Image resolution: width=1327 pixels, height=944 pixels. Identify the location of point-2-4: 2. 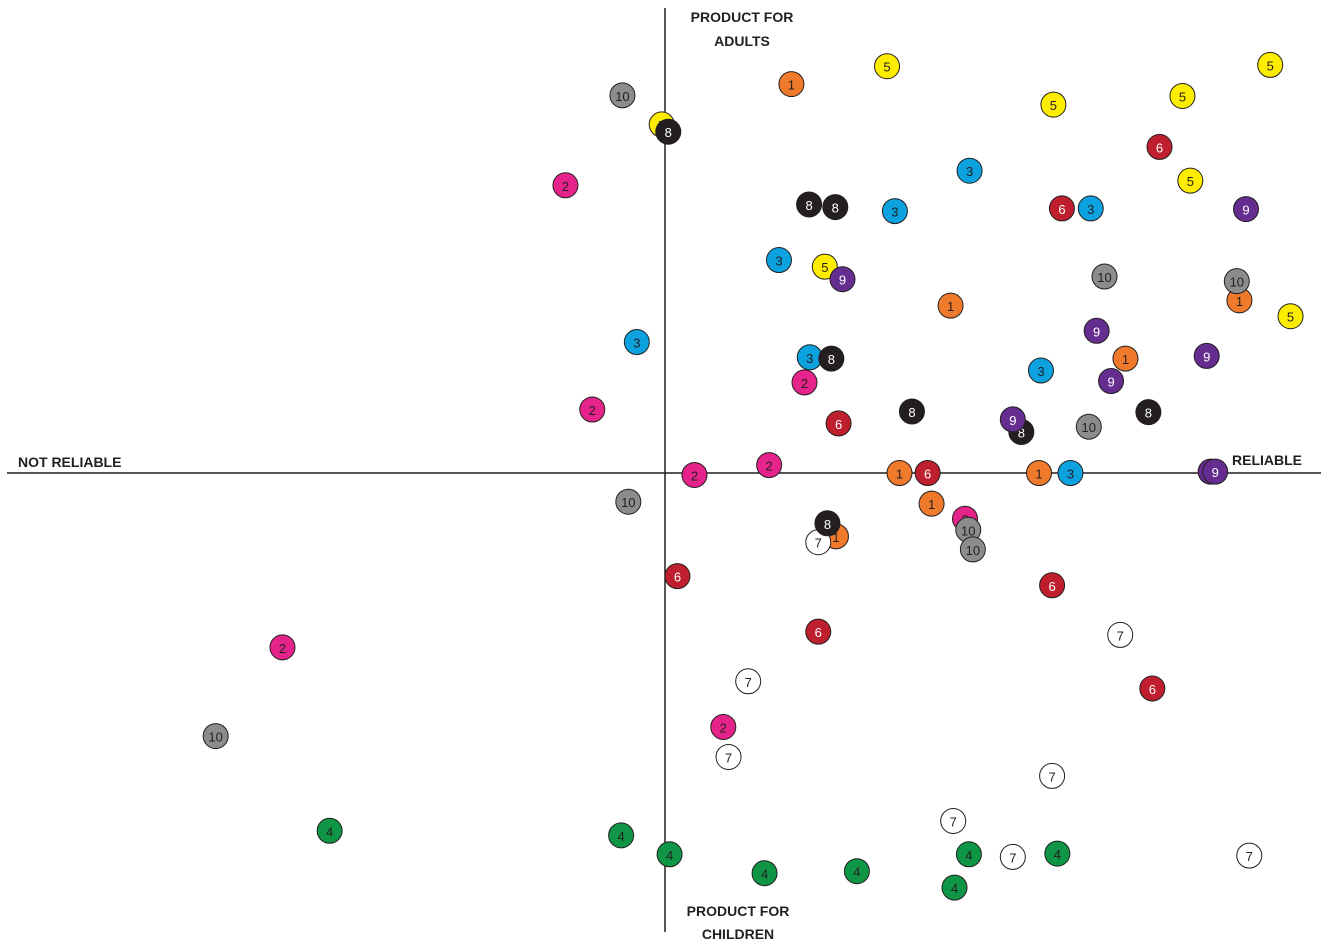
(804, 382).